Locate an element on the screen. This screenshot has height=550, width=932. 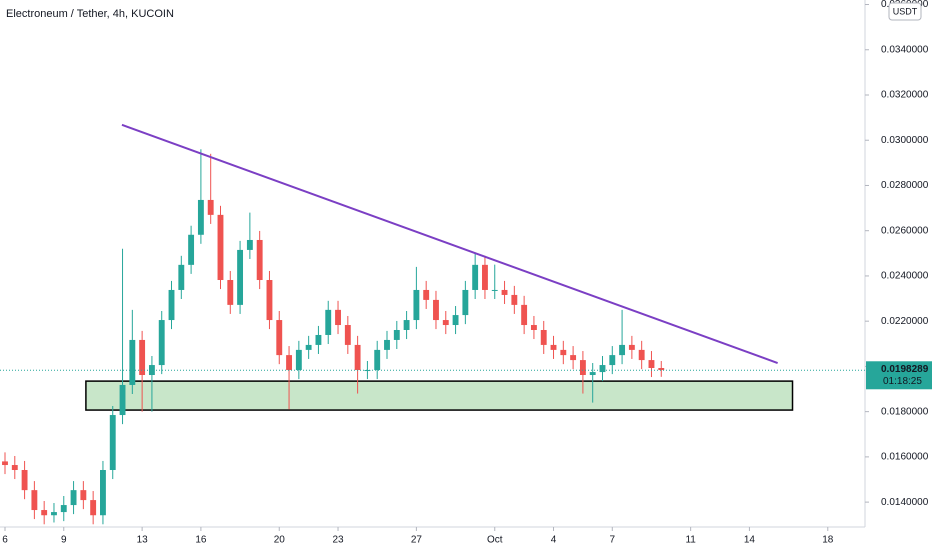
y-tick-label: 0.0220000 is located at coordinates (905, 321).